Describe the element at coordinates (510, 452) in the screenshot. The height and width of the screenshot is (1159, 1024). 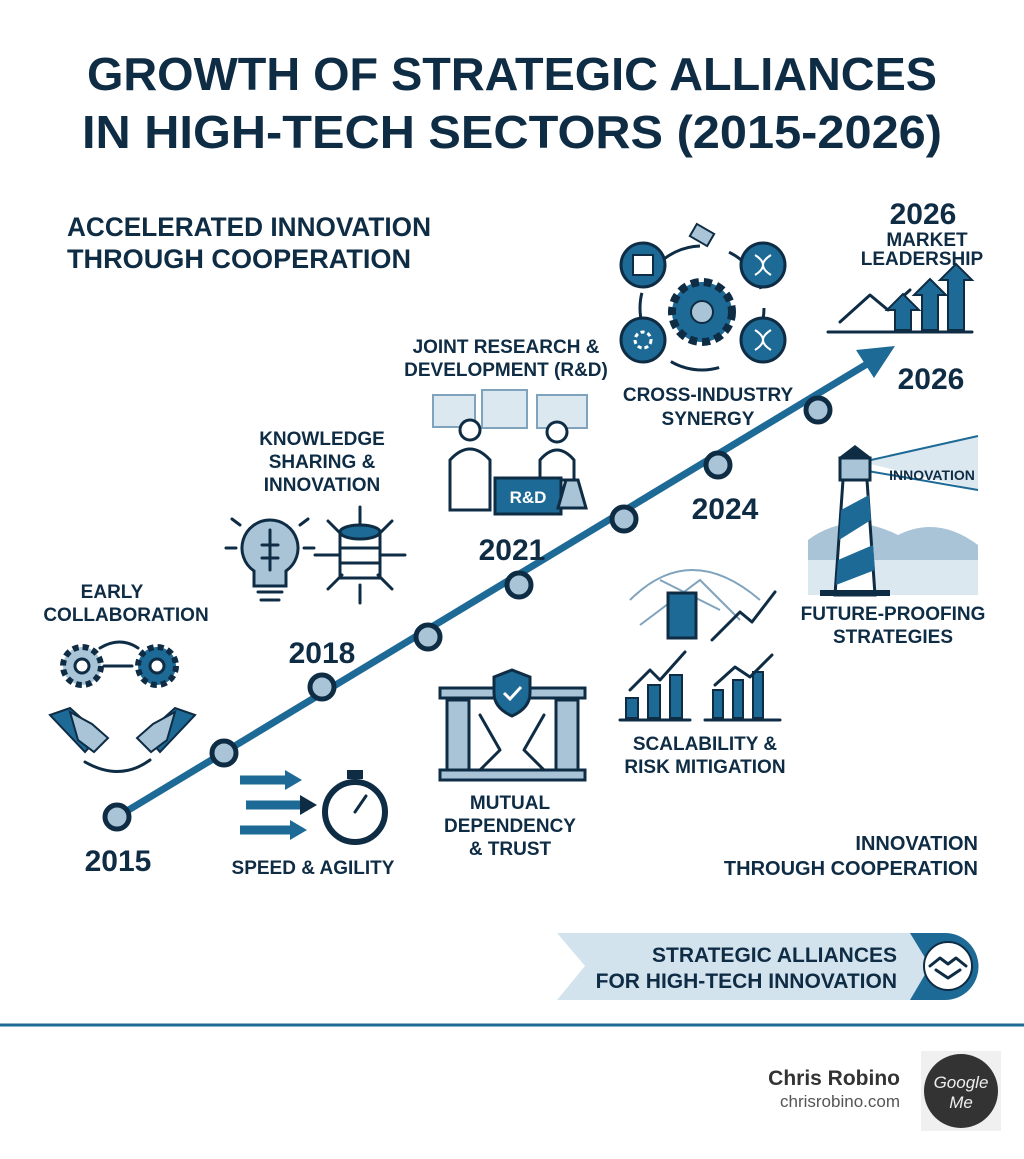
I see `lab-icon: R&D` at that location.